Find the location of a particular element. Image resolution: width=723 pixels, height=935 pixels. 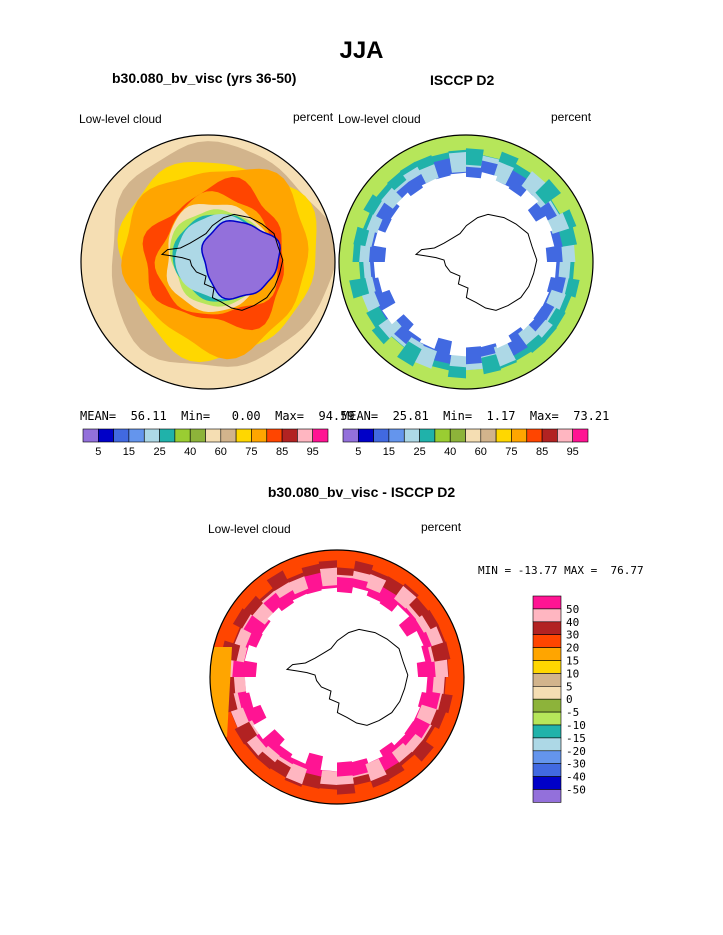

panel-3-colorbar-label: 40 is located at coordinates (572, 622).